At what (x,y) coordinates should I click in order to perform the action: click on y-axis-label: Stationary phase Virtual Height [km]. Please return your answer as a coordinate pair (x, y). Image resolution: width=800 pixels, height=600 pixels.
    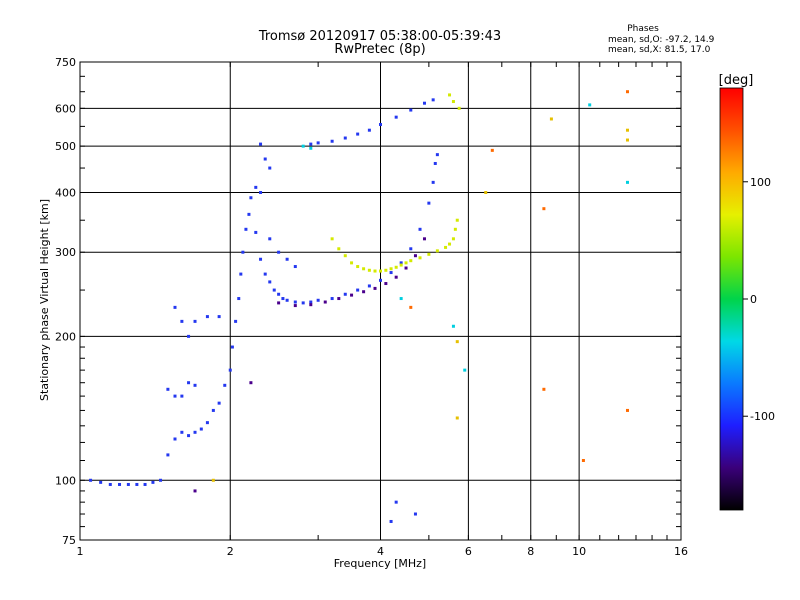
    Looking at the image, I should click on (44, 300).